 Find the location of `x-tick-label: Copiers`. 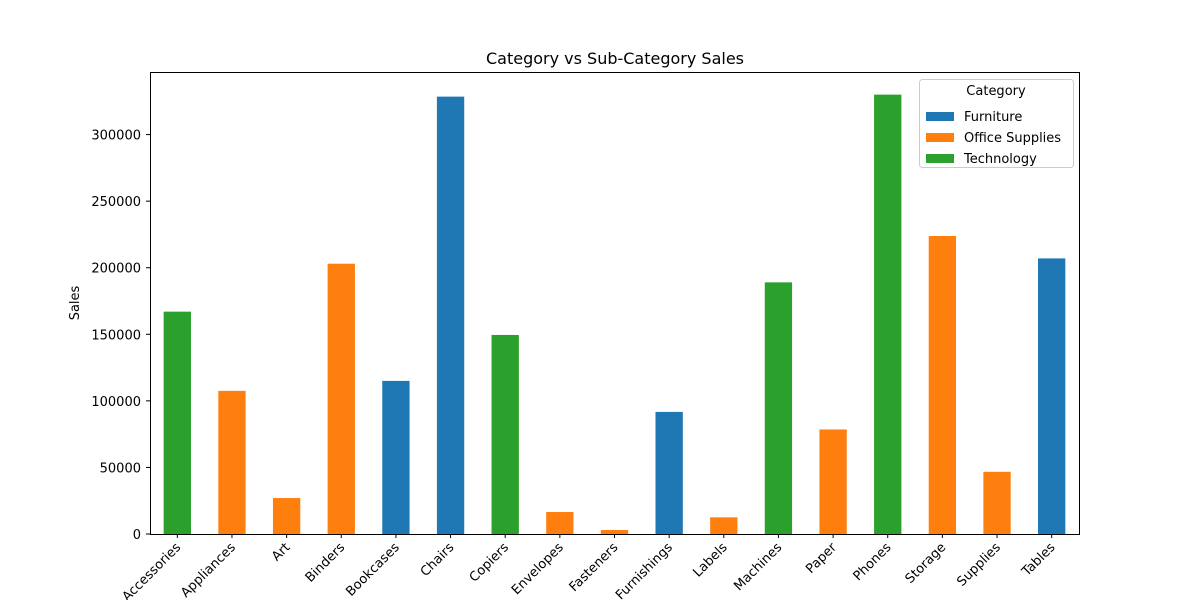

x-tick-label: Copiers is located at coordinates (489, 562).